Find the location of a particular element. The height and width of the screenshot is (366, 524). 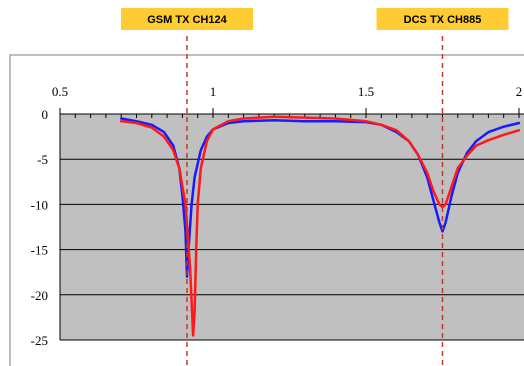

x-tick-label: 2 is located at coordinates (519, 91).